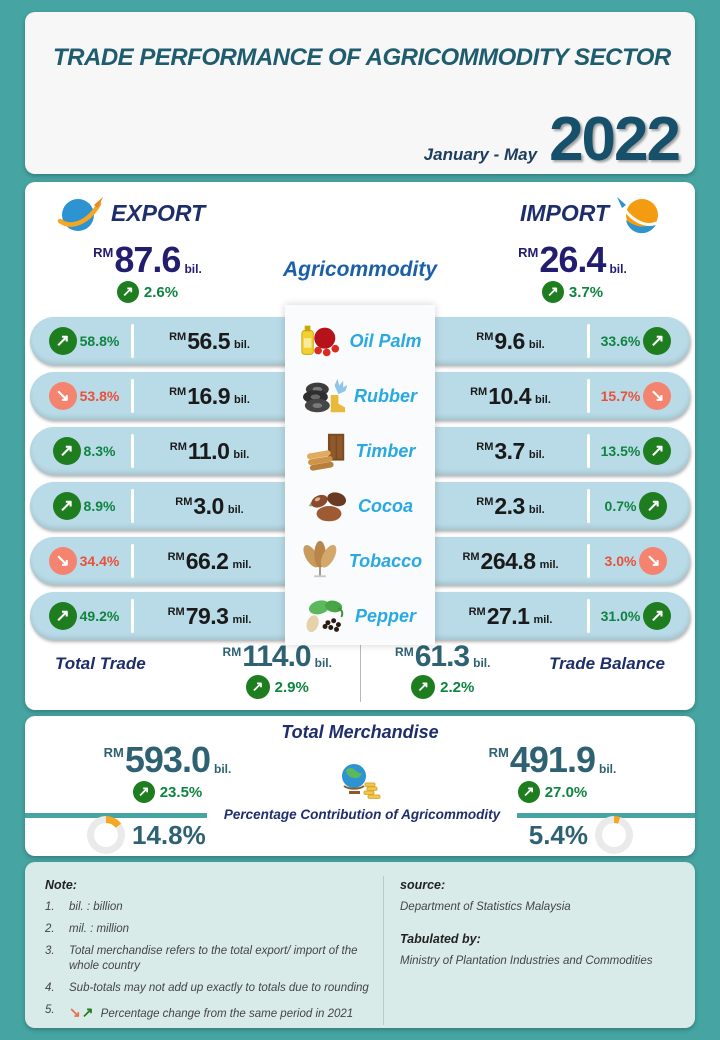 This screenshot has height=1040, width=720. Describe the element at coordinates (276, 656) in the screenshot. I see `amount-value: 114.0` at that location.